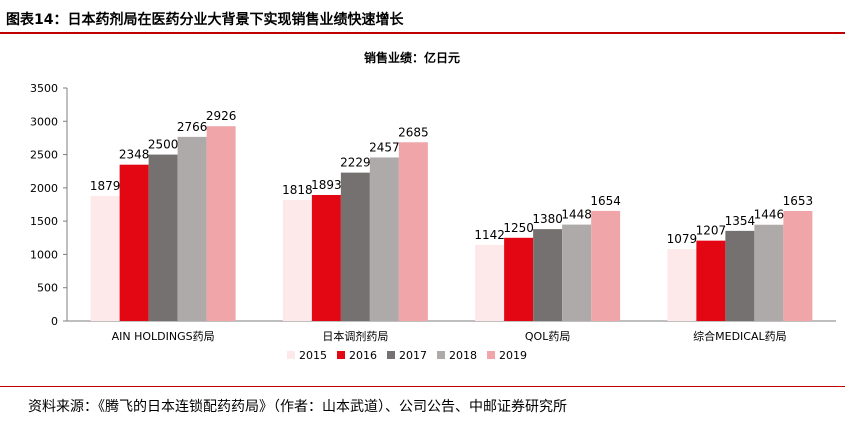  Describe the element at coordinates (769, 215) in the screenshot. I see `data-label: 1446` at that location.